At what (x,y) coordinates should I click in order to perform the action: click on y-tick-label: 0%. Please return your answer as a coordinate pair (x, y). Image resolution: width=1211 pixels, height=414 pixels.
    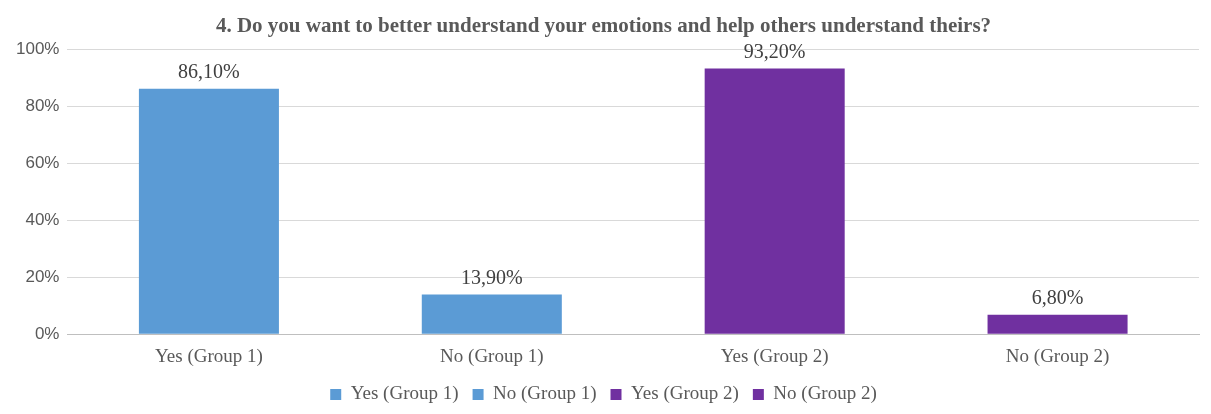
    Looking at the image, I should click on (47, 333).